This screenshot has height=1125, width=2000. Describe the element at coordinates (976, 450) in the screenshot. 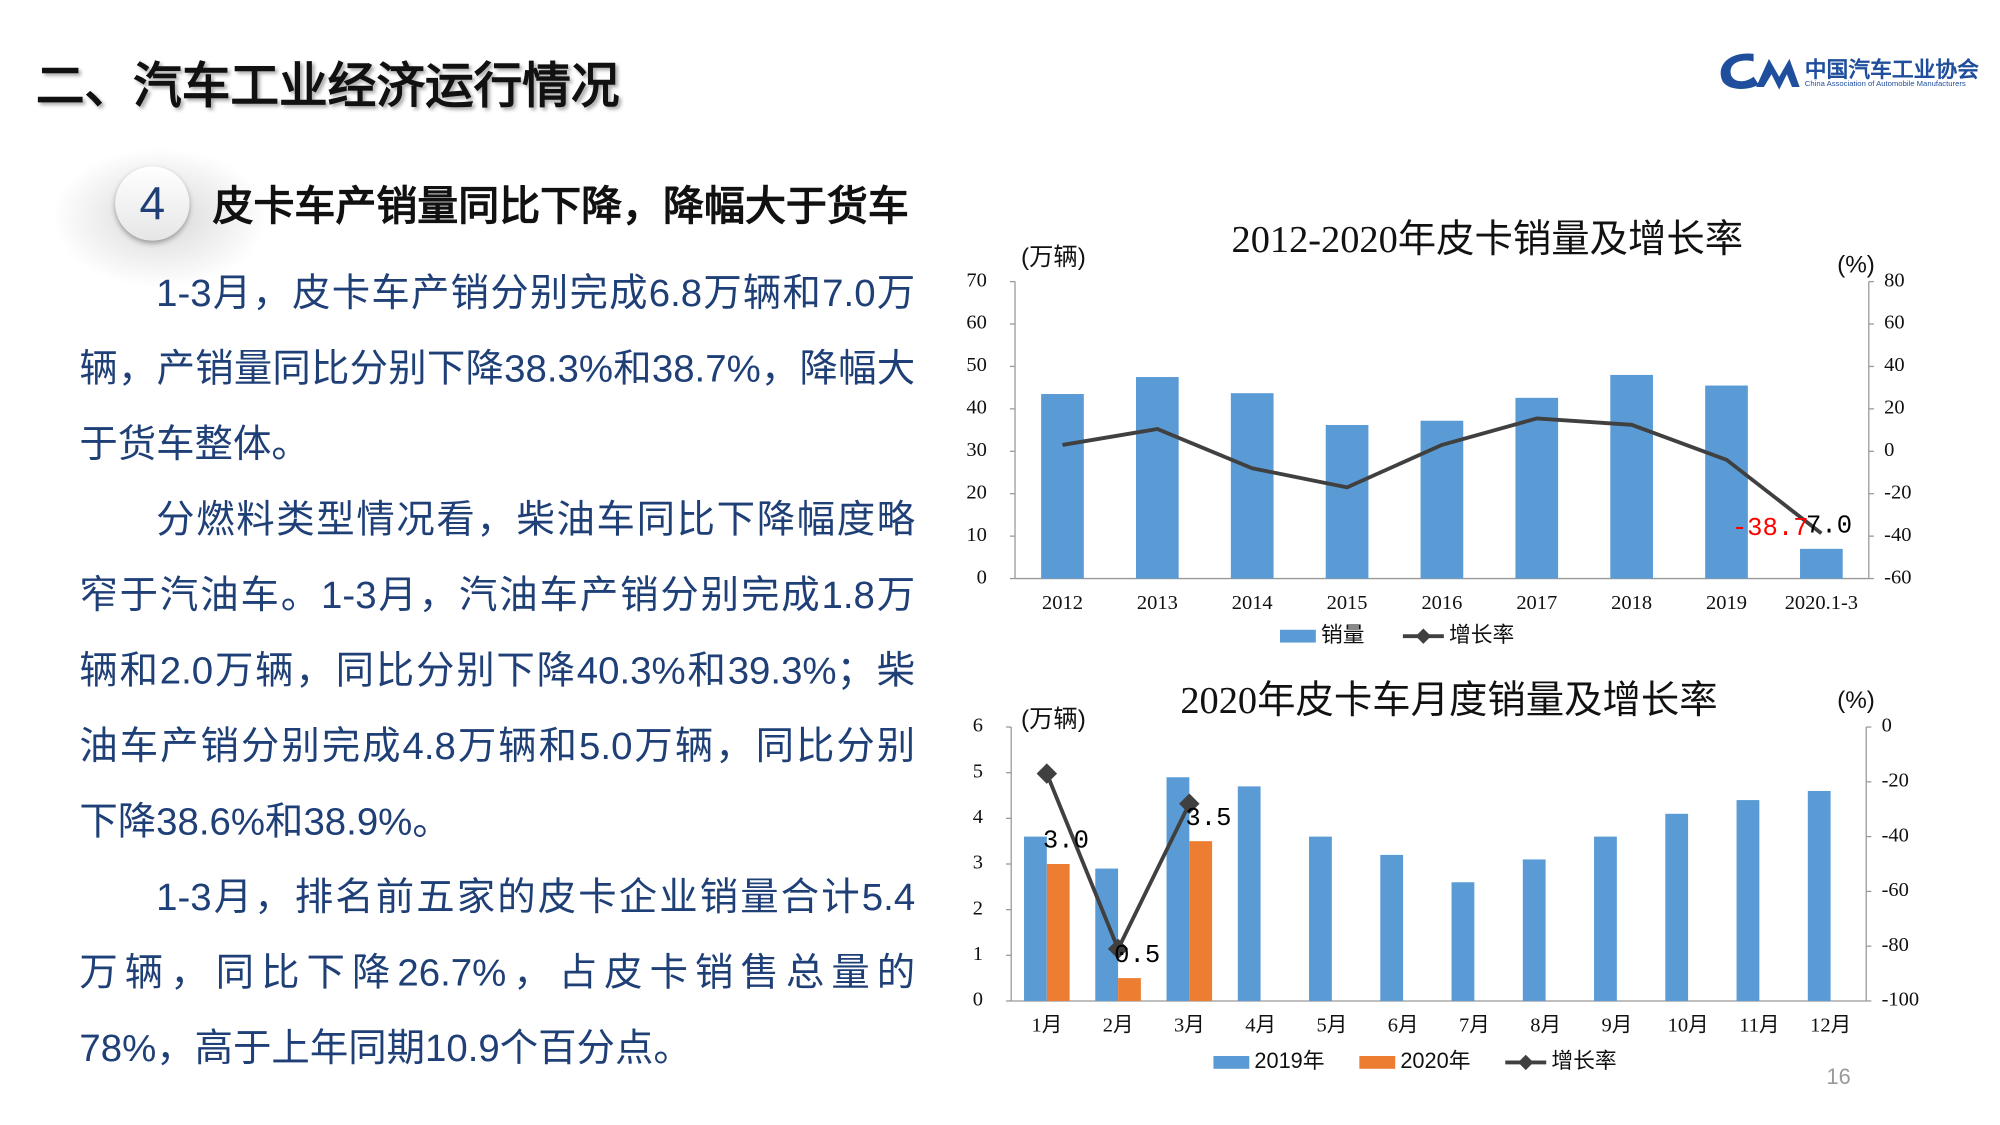

I see `y-tick-label: 30` at that location.